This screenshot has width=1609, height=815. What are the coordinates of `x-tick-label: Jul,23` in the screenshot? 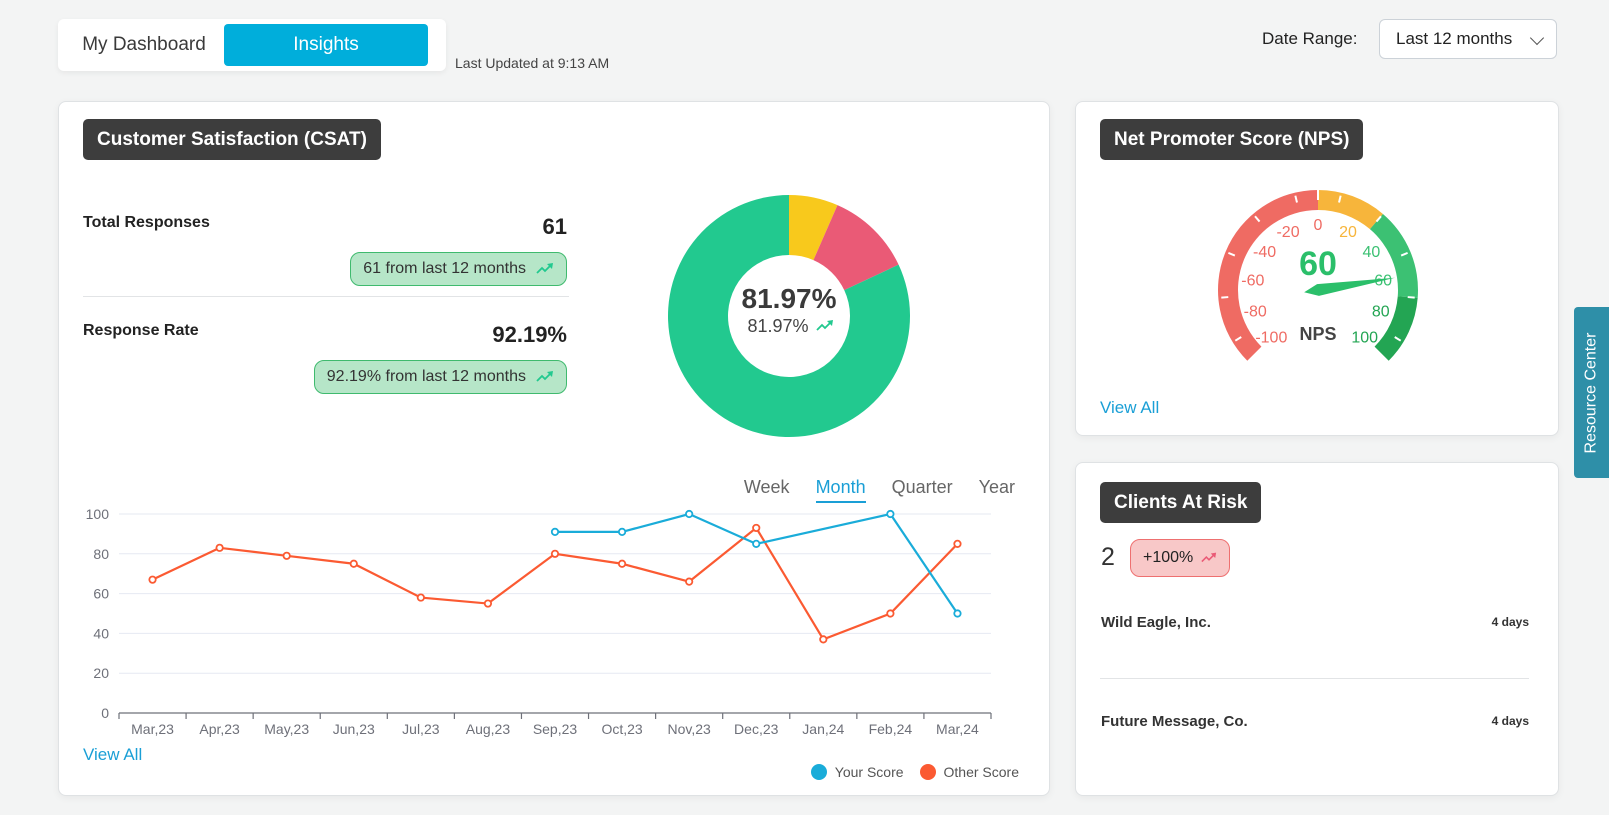 It's located at (421, 729).